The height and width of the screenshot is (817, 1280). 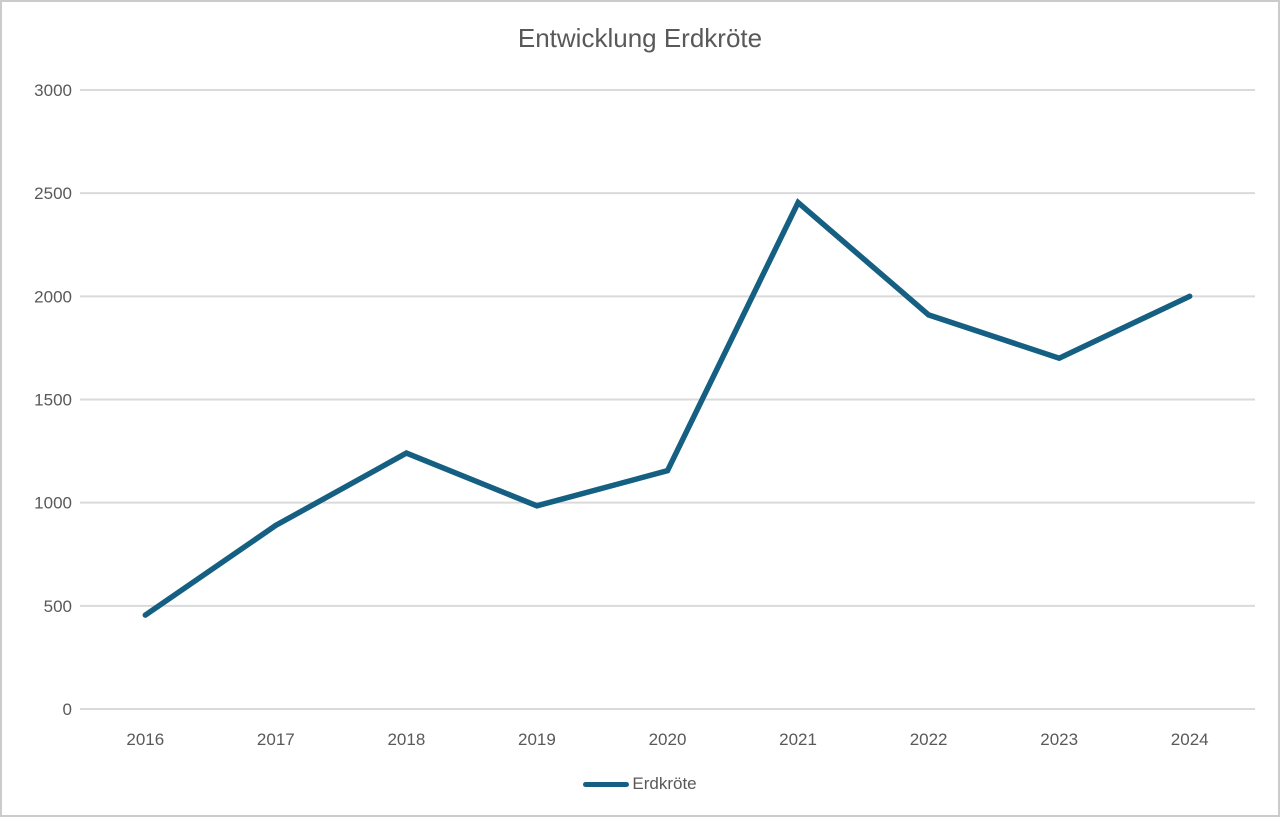 What do you see at coordinates (58, 606) in the screenshot?
I see `y-axis-tick-label: 500` at bounding box center [58, 606].